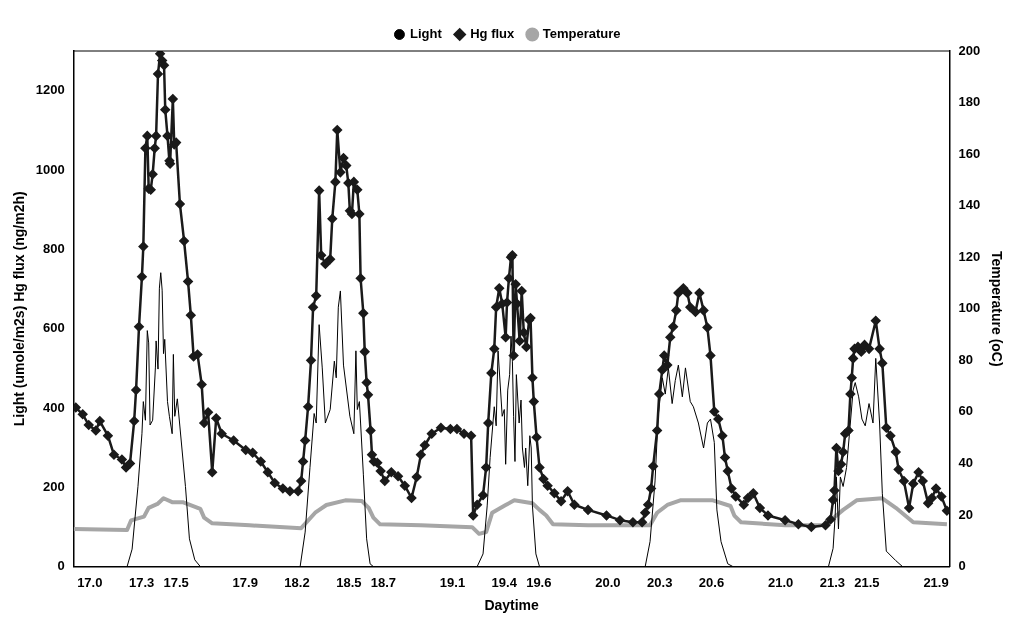 Image resolution: width=1022 pixels, height=627 pixels. What do you see at coordinates (19, 309) in the screenshot?
I see `y-axis-title: Light (umole/m2s) Hg flux (ng/m2h)` at bounding box center [19, 309].